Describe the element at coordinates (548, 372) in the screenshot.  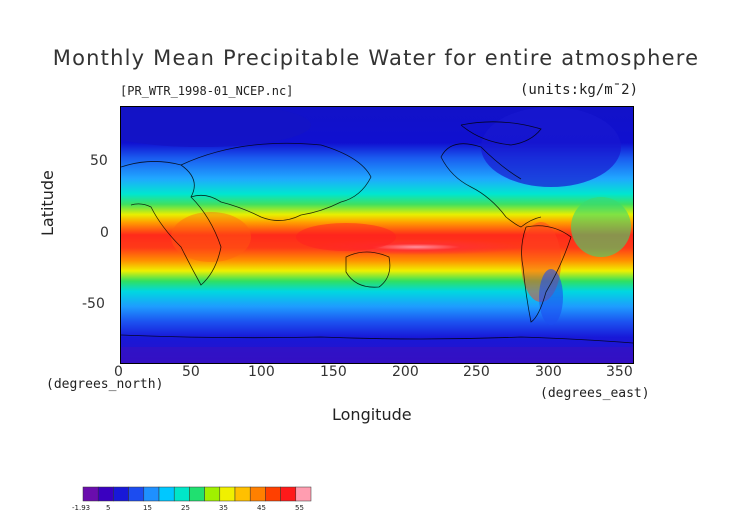
I see `x-tick-label: 300` at that location.